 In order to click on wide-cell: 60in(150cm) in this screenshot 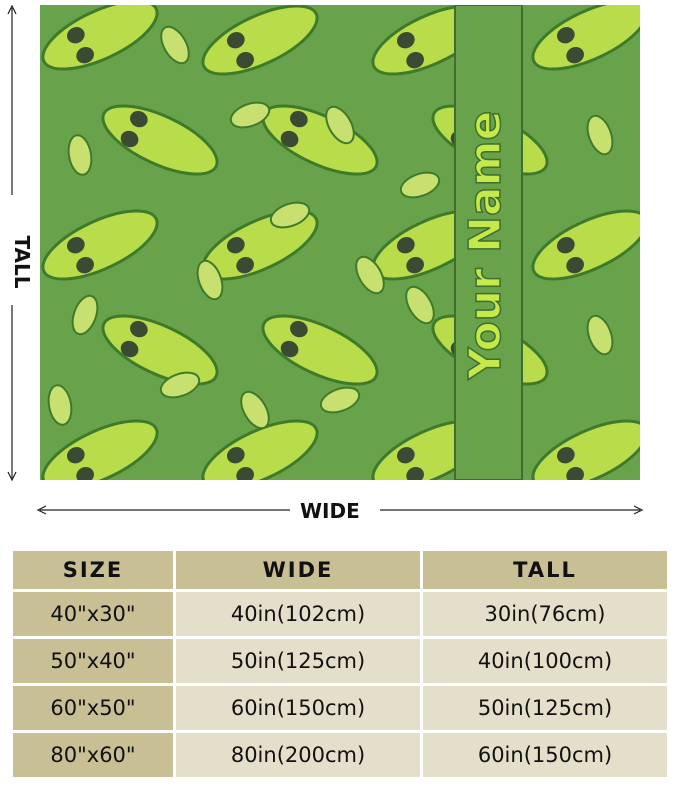, I will do `click(298, 708)`.